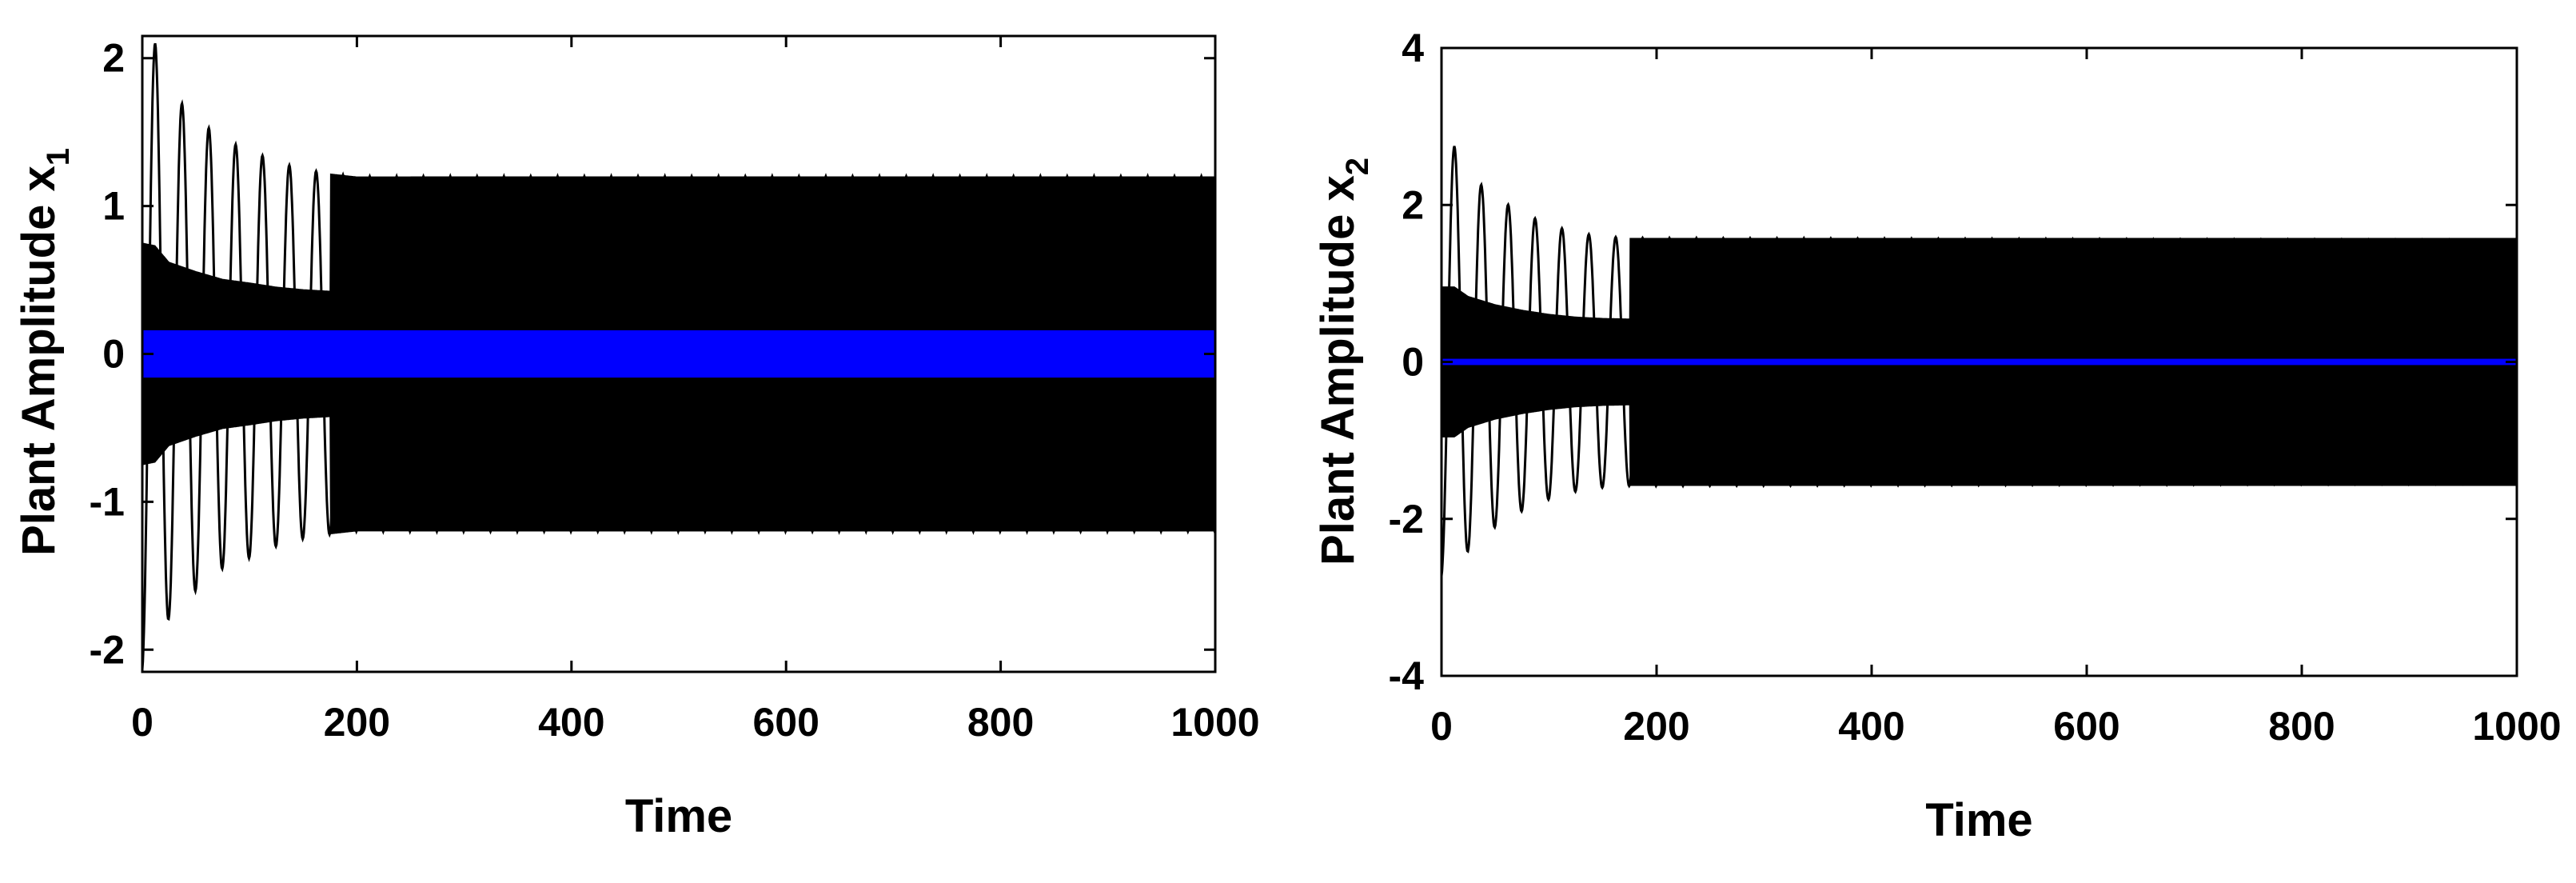 This screenshot has height=883, width=2576. I want to click on y-tick-label: -1, so click(108, 501).